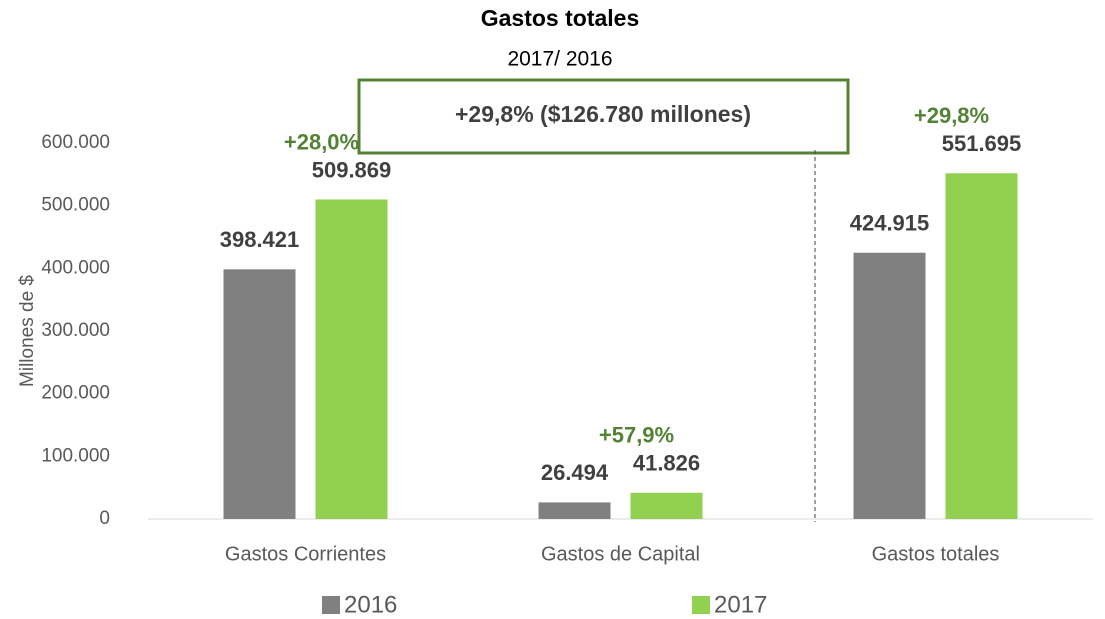 The image size is (1105, 619). I want to click on y-tick-label: 600.000, so click(75, 142).